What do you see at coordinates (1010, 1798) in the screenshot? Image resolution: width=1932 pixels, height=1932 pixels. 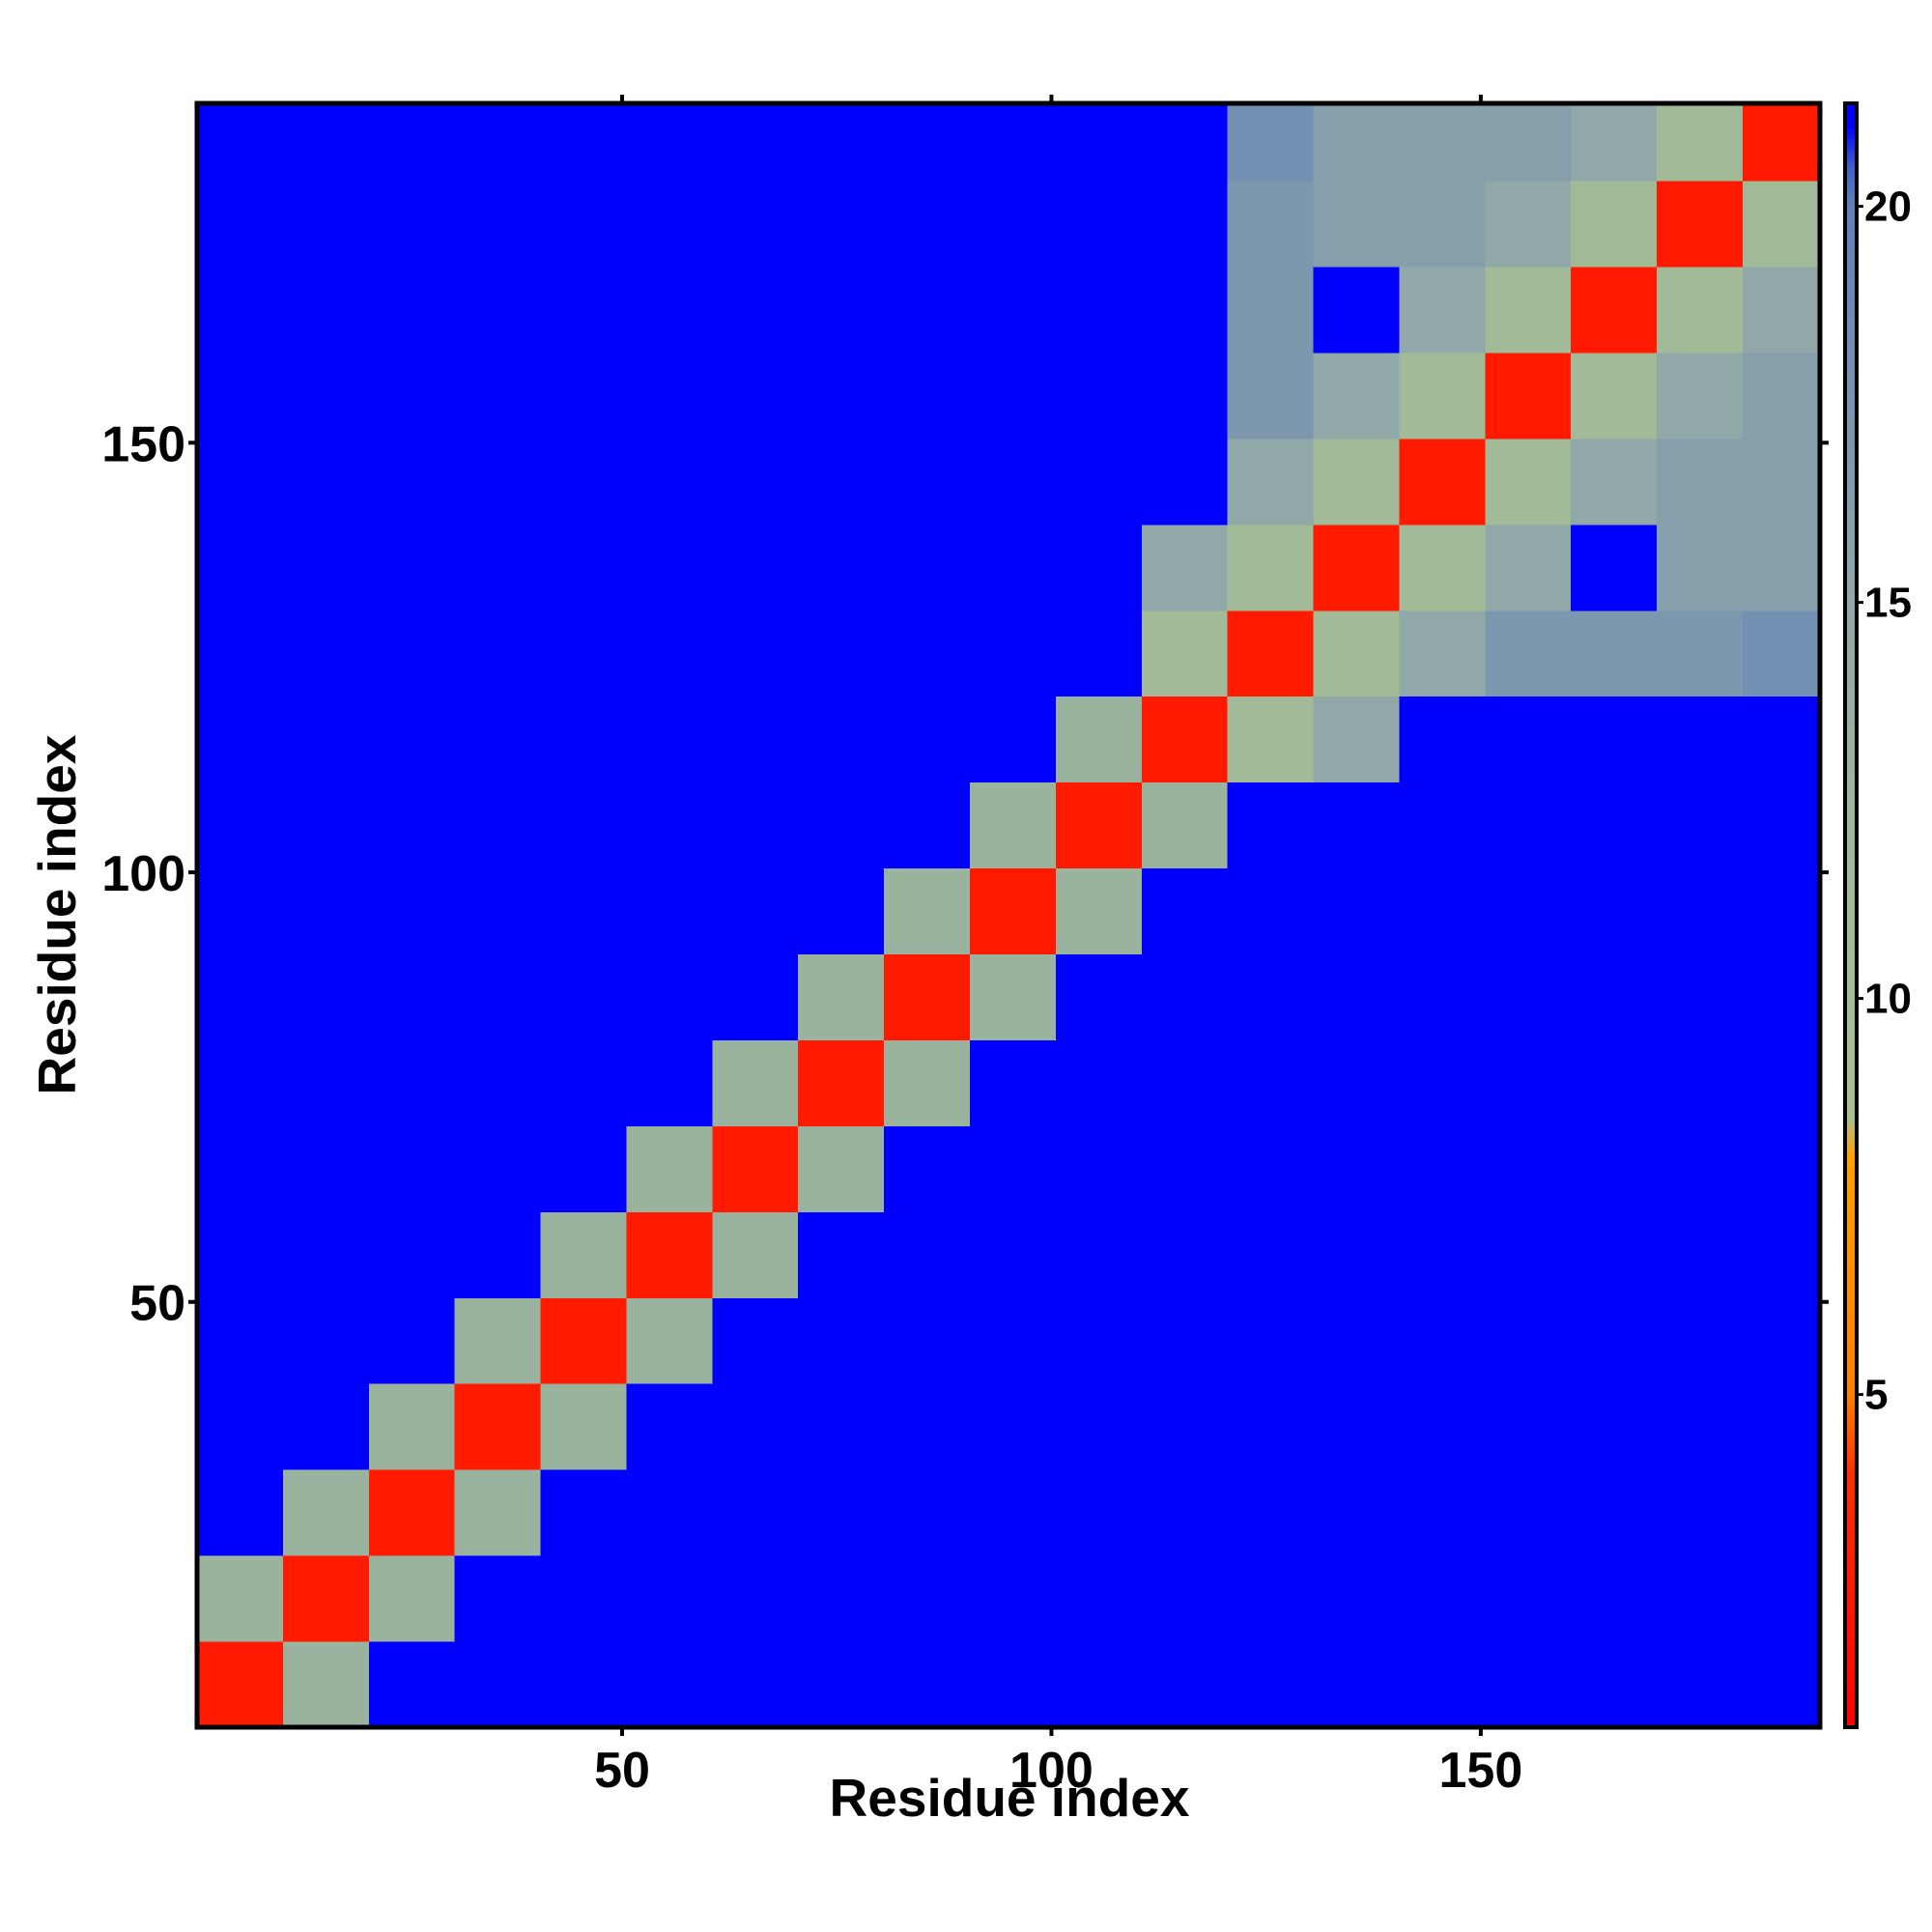 I see `x-axis-title: Residue index` at bounding box center [1010, 1798].